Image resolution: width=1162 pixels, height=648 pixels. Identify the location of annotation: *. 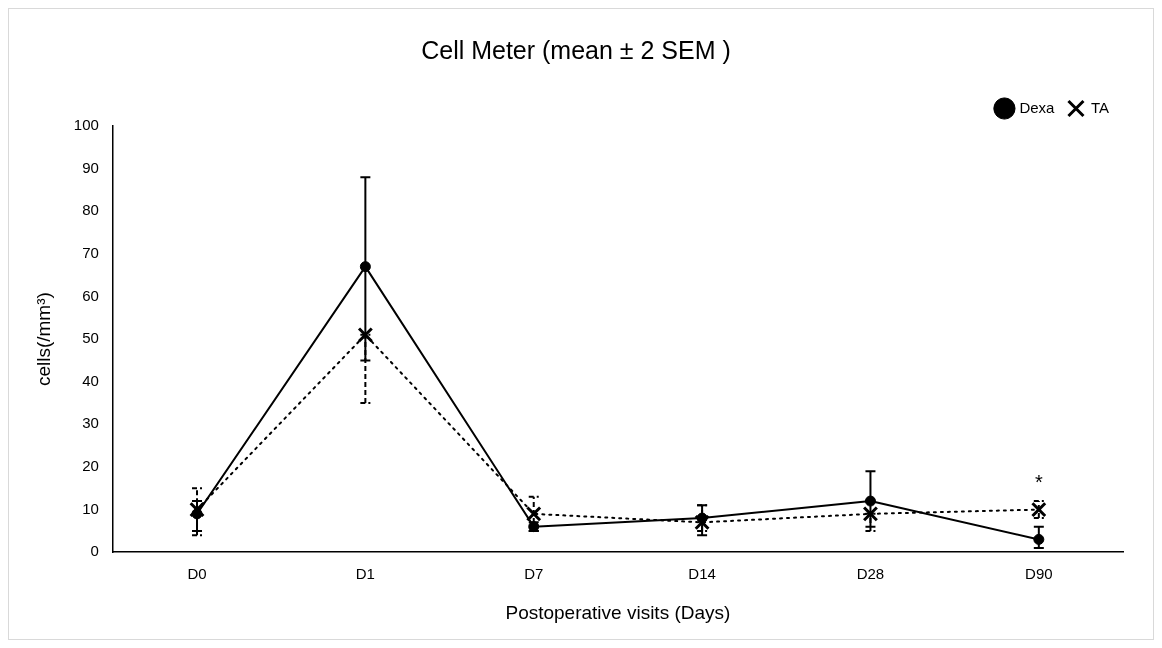
(1038, 481).